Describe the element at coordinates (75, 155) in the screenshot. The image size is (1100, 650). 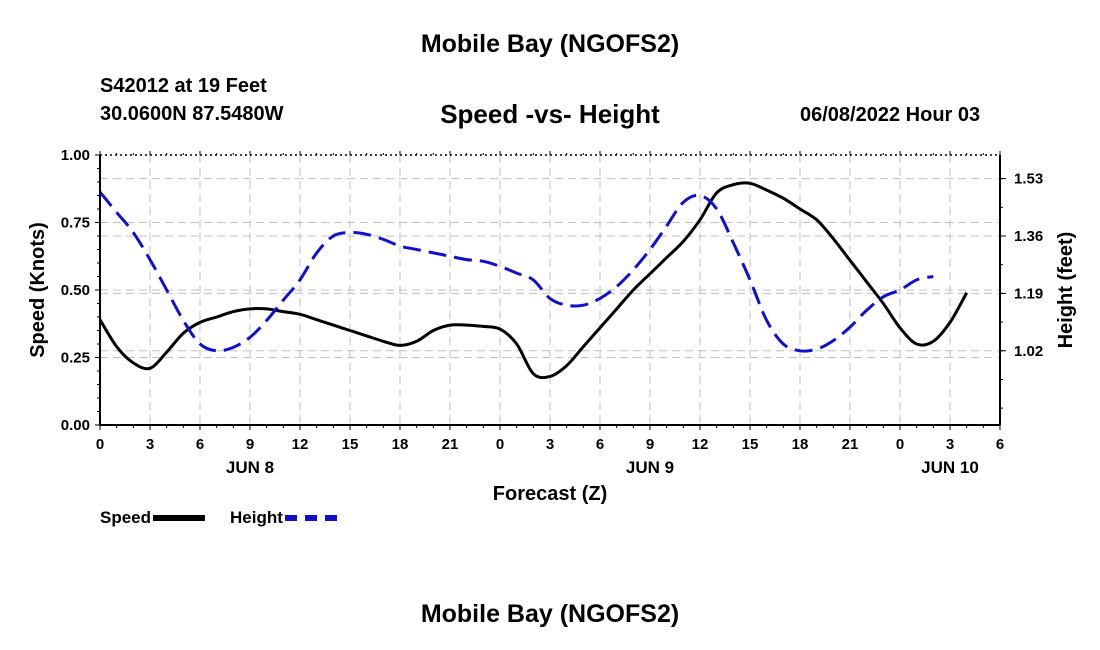
I see `y-left-tick-label: 1.00` at that location.